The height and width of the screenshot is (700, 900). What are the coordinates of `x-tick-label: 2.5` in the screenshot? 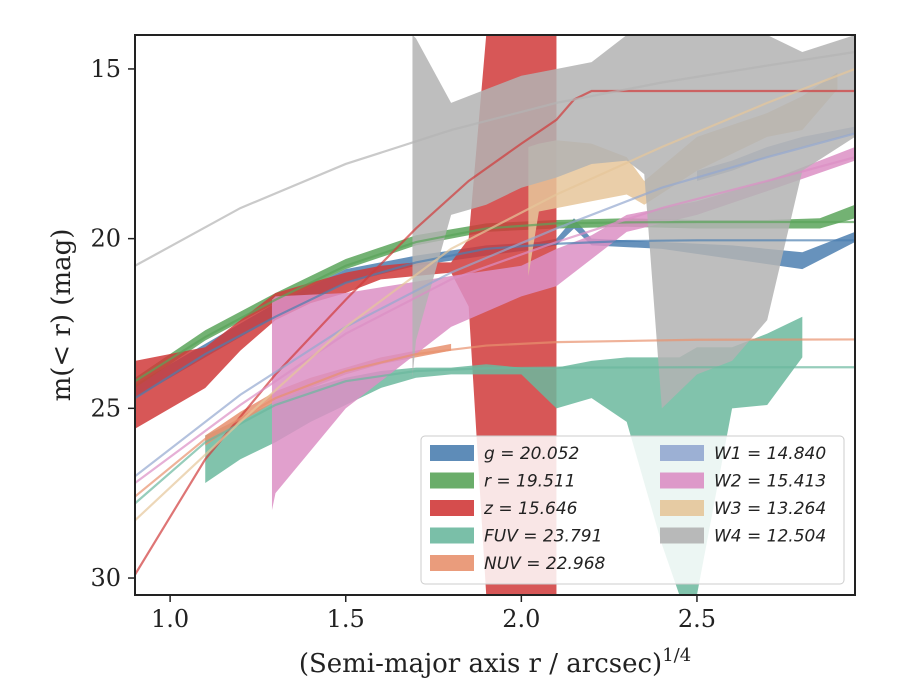 It's located at (697, 619).